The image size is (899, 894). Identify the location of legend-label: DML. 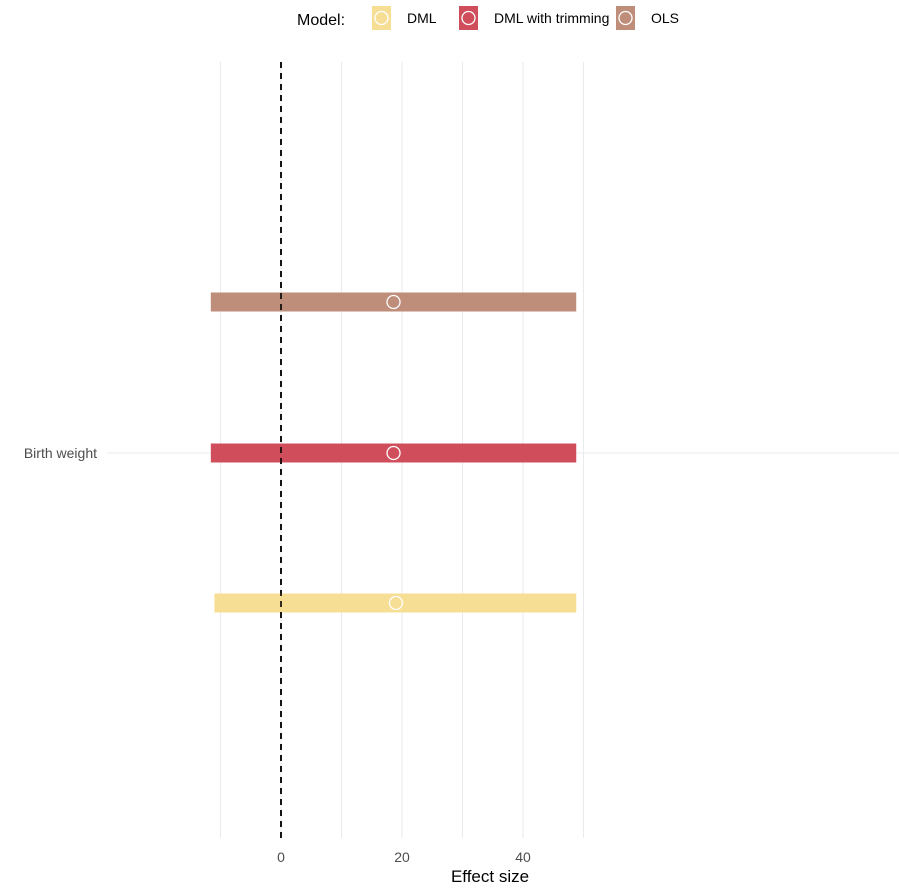
(422, 18).